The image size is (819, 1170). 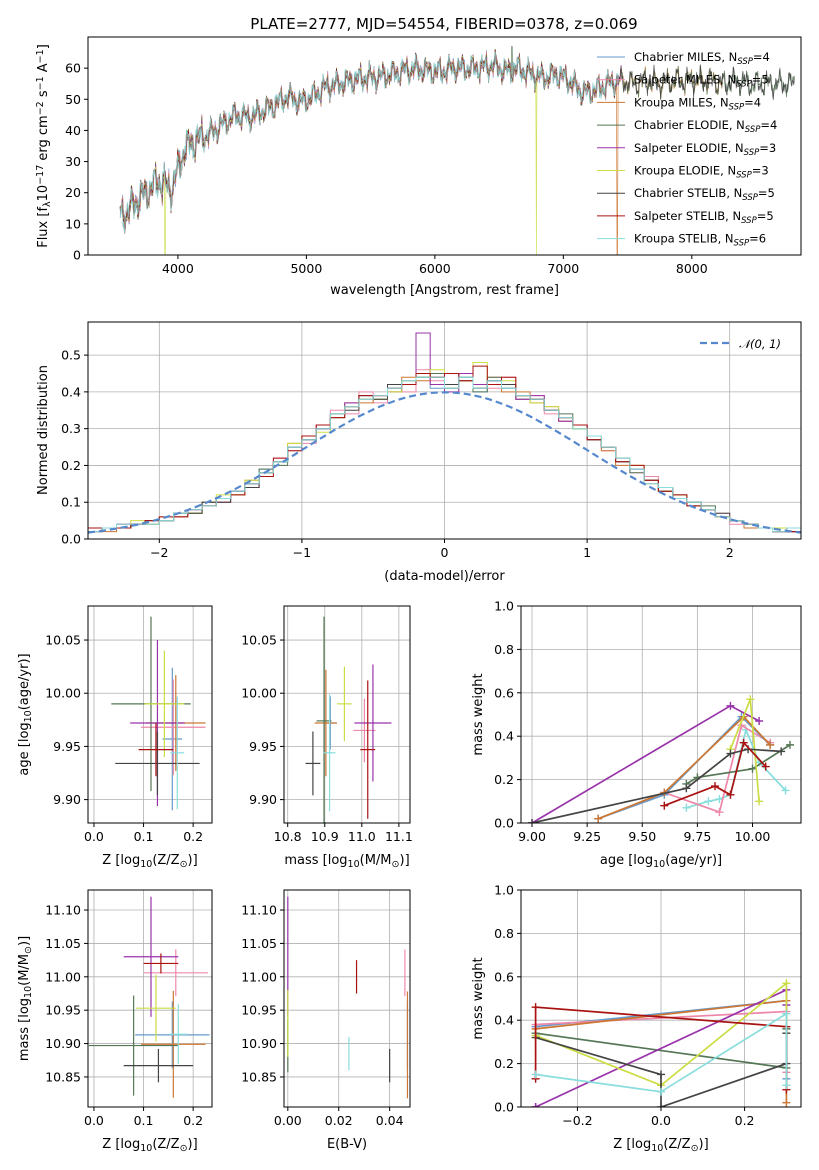 I want to click on x-tick-label: −1, so click(x=302, y=552).